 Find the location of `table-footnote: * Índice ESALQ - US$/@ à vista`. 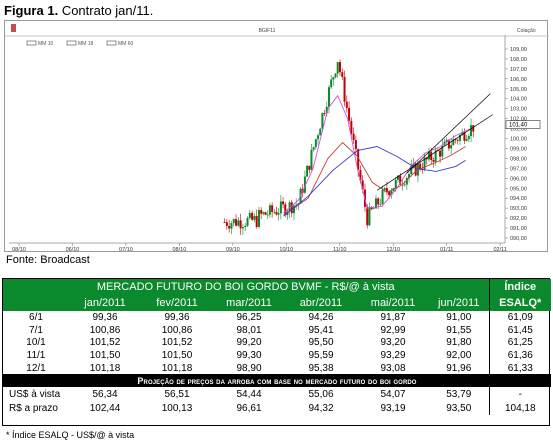

table-footnote: * Índice ESALQ - US$/@ à vista is located at coordinates (70, 435).